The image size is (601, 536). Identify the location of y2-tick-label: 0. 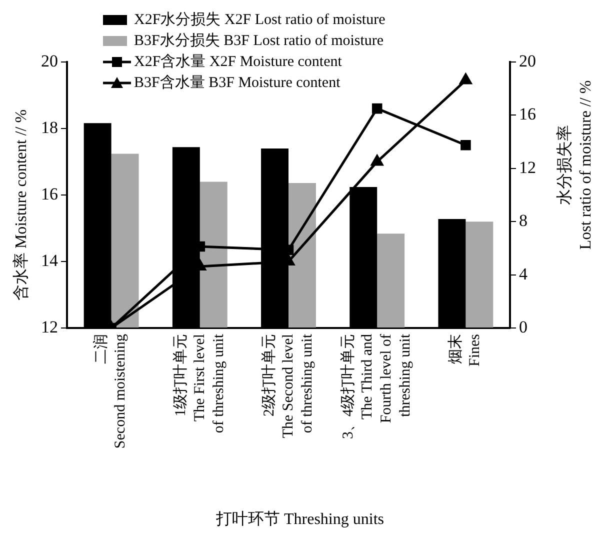
(523, 326).